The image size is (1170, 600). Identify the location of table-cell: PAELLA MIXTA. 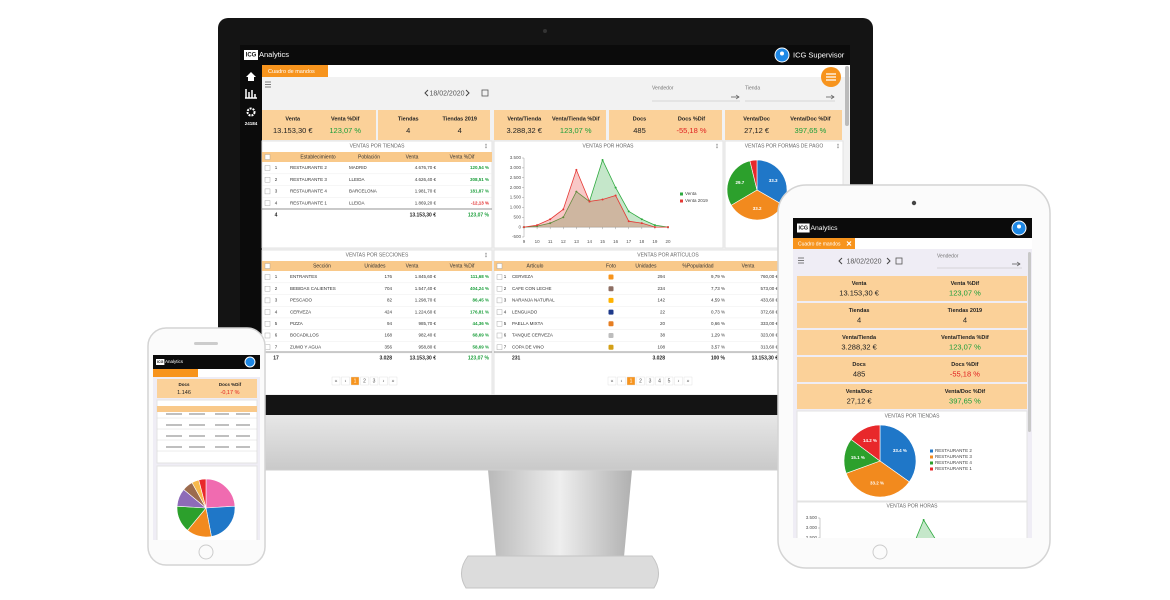
(527, 323).